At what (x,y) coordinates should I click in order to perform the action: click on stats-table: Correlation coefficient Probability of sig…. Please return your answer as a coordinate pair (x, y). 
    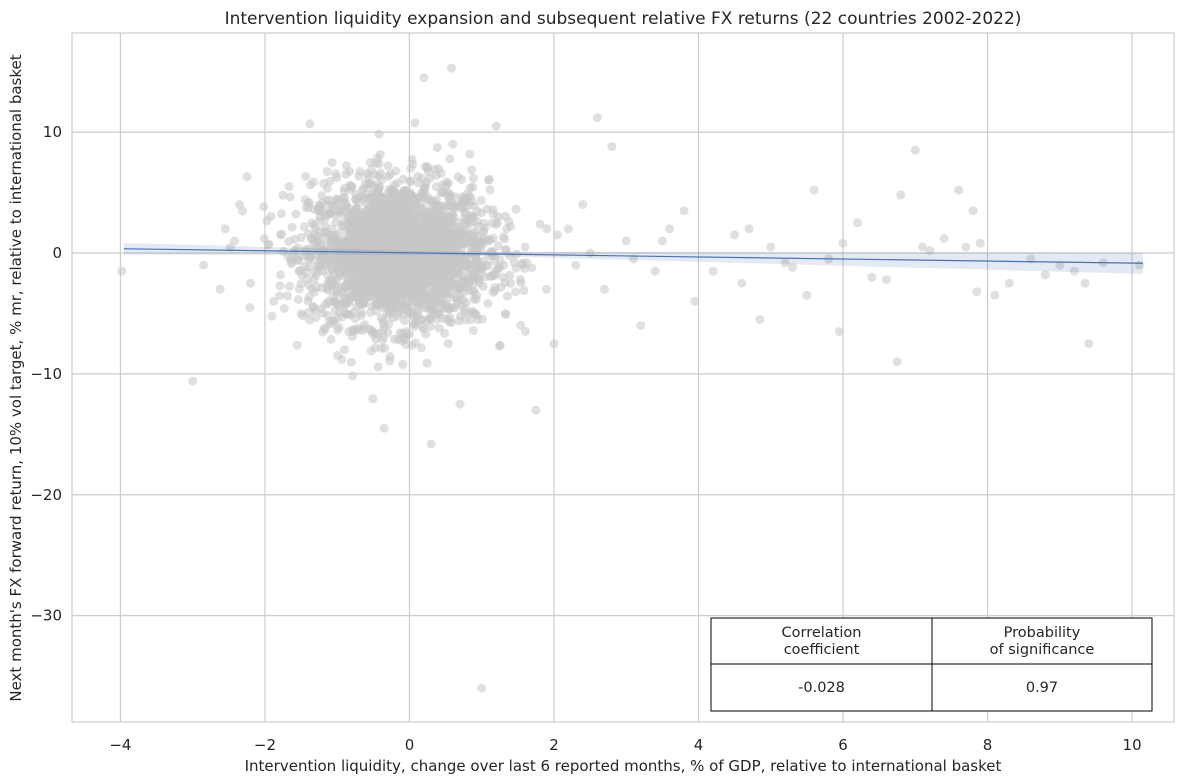
    Looking at the image, I should click on (931, 664).